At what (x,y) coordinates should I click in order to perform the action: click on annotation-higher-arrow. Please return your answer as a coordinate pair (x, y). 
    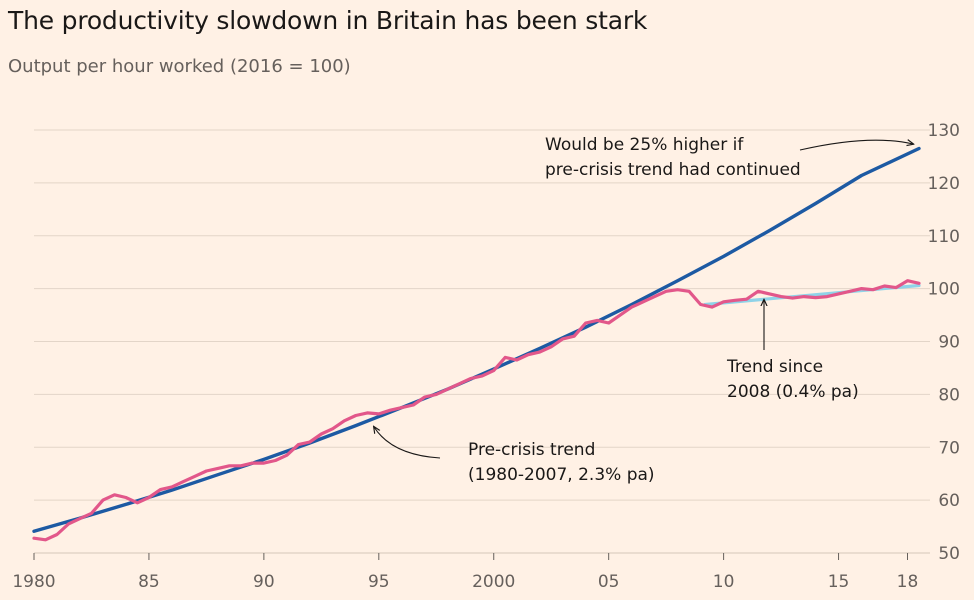
    Looking at the image, I should click on (856, 145).